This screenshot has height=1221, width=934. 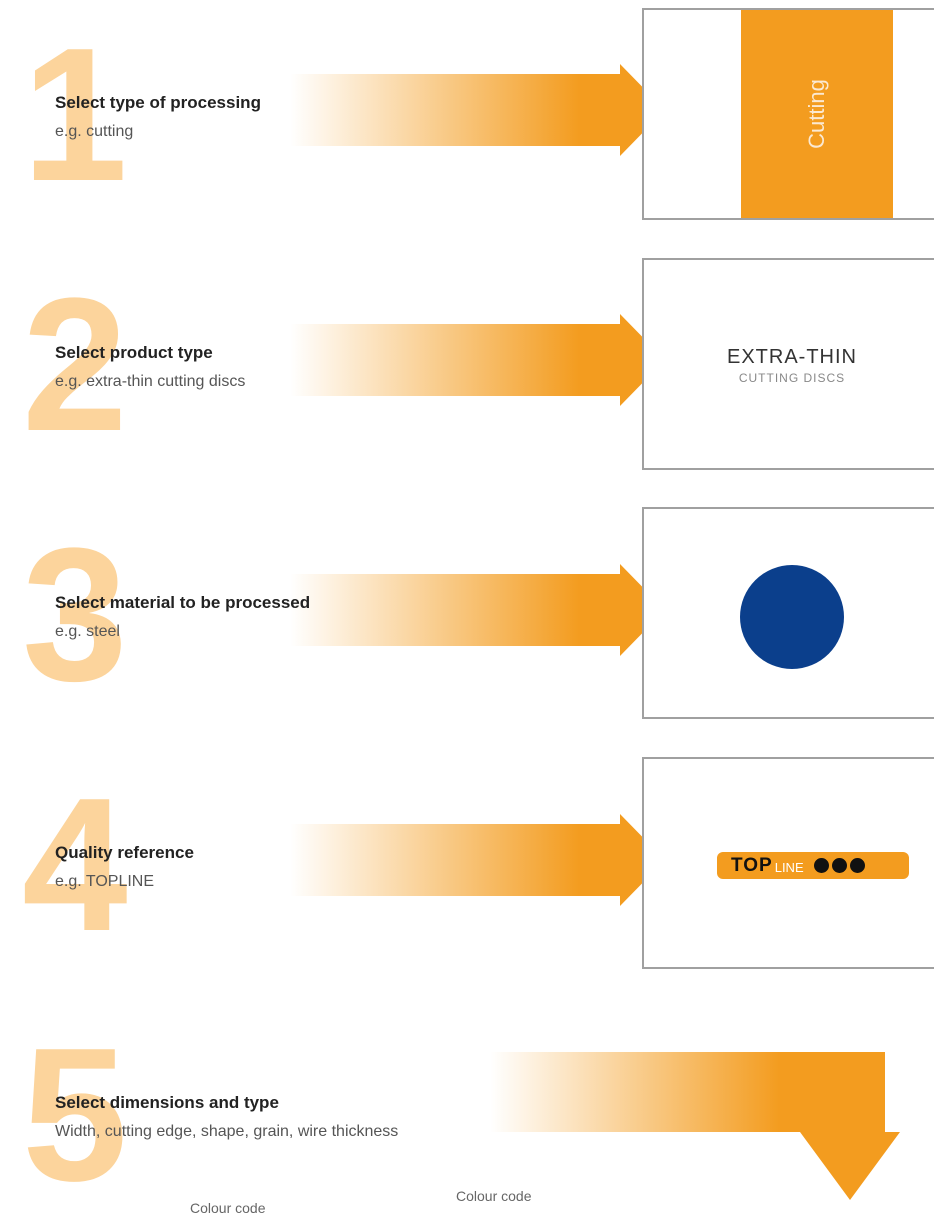 I want to click on processing-band, so click(x=817, y=114).